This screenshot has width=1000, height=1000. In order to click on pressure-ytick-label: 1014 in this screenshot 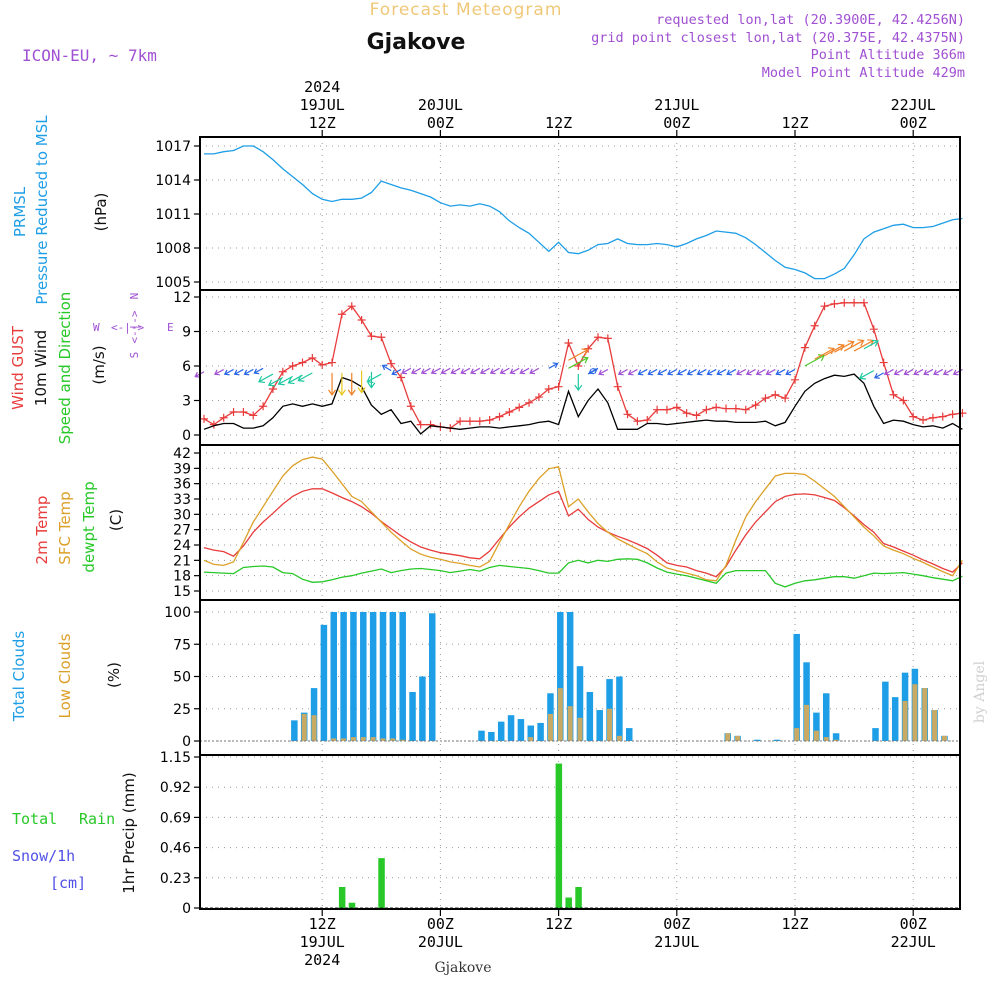, I will do `click(173, 181)`.